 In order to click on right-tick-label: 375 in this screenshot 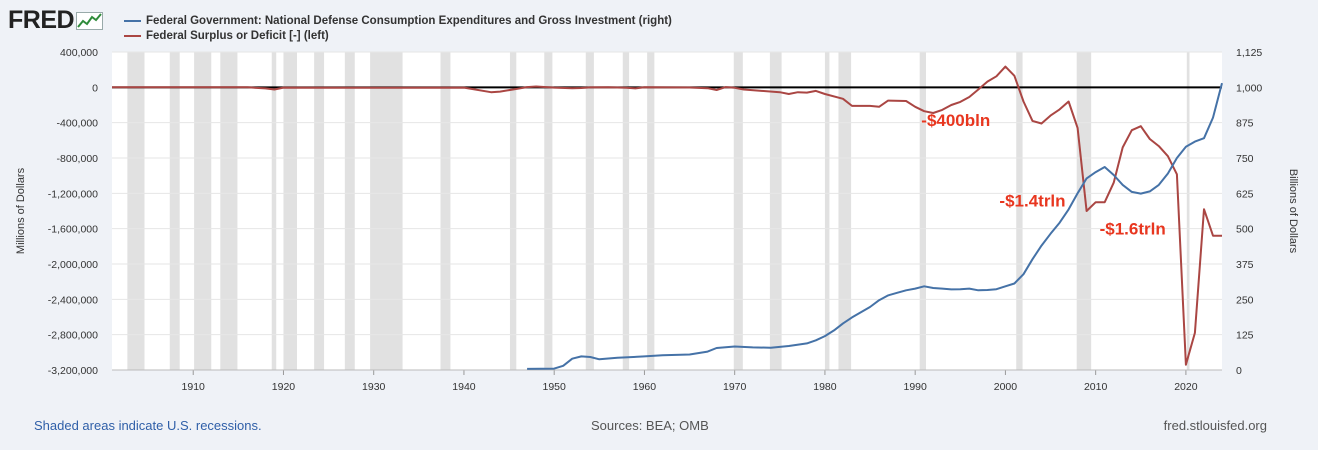, I will do `click(1245, 265)`.